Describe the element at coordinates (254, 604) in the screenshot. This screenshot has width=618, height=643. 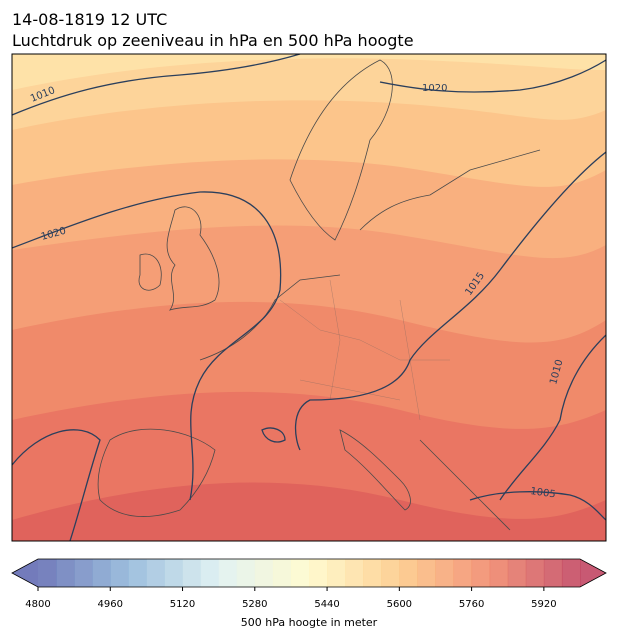
I see `colorbar-tick-label: 5280` at that location.